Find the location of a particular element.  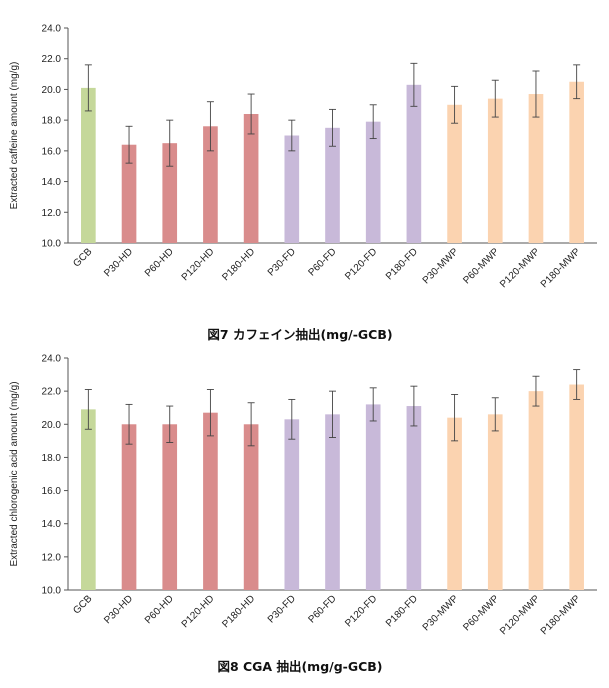

cga-y-tick-label: 14.0 is located at coordinates (52, 524).